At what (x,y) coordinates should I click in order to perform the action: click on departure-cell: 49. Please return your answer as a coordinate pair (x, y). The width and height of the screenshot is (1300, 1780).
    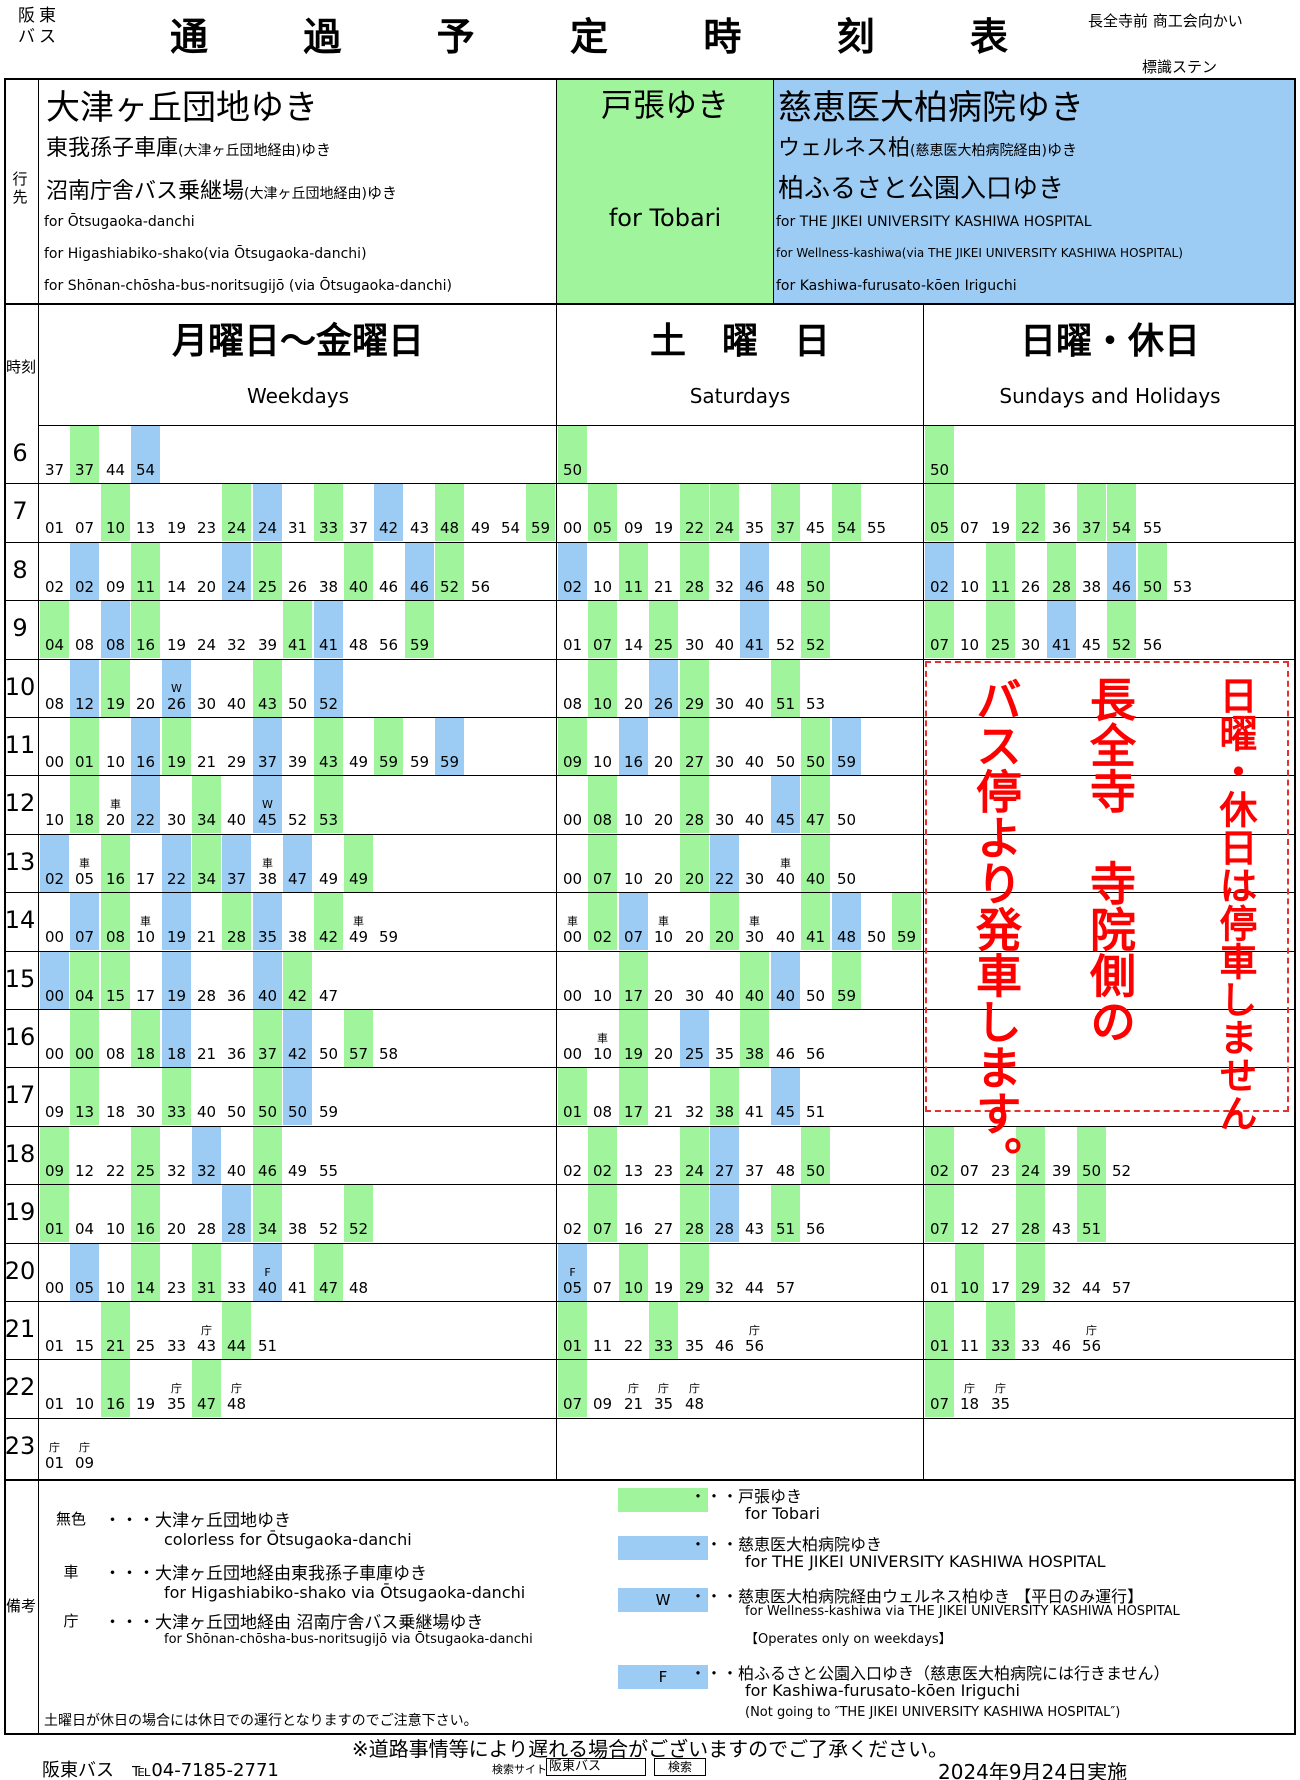
    Looking at the image, I should click on (297, 1155).